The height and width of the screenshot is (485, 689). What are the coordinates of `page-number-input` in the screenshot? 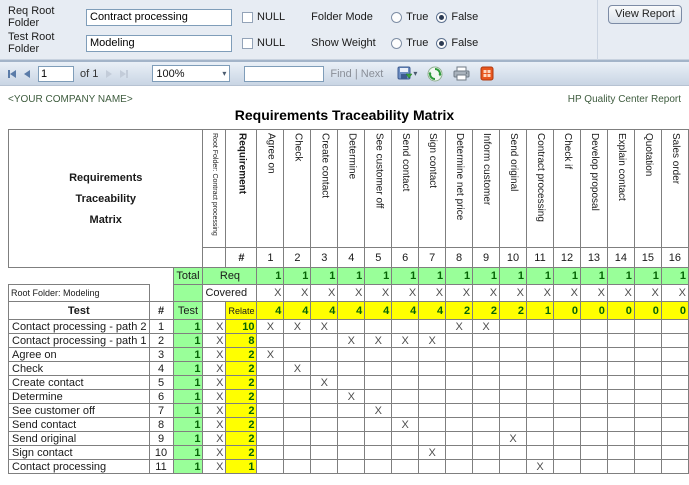 It's located at (56, 73).